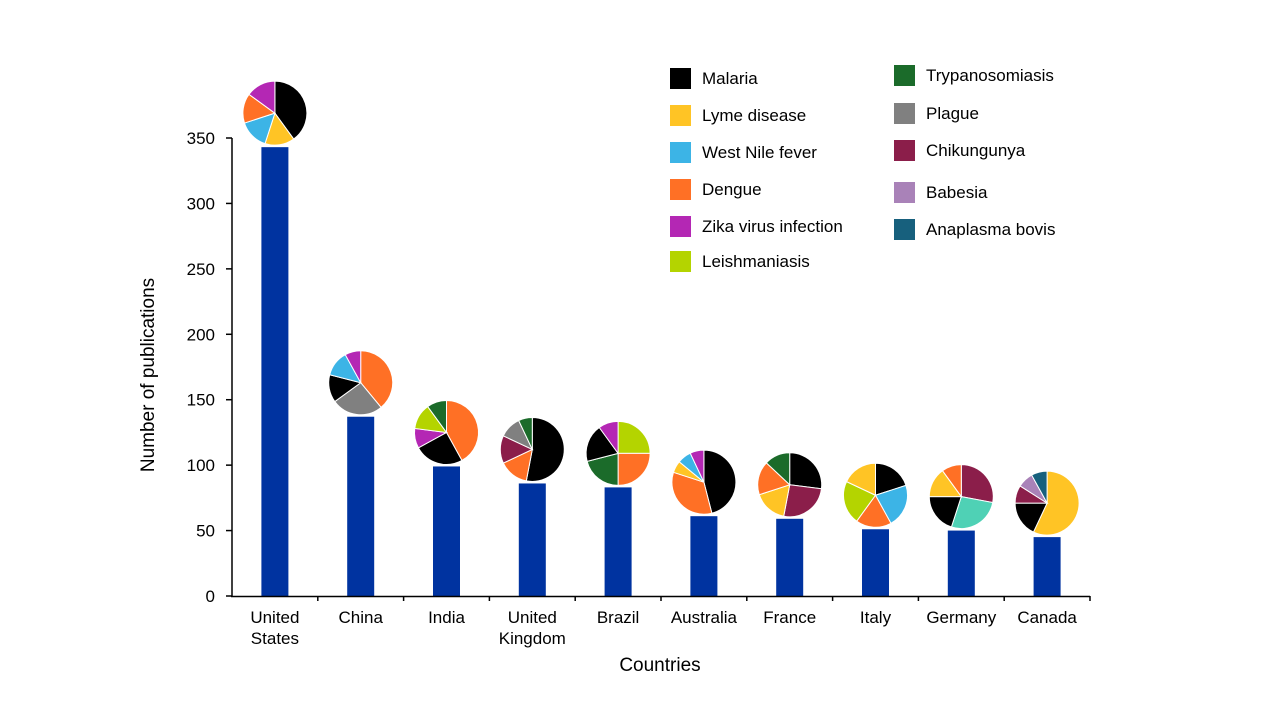 This screenshot has height=720, width=1280. I want to click on x-tick-label: France, so click(789, 617).